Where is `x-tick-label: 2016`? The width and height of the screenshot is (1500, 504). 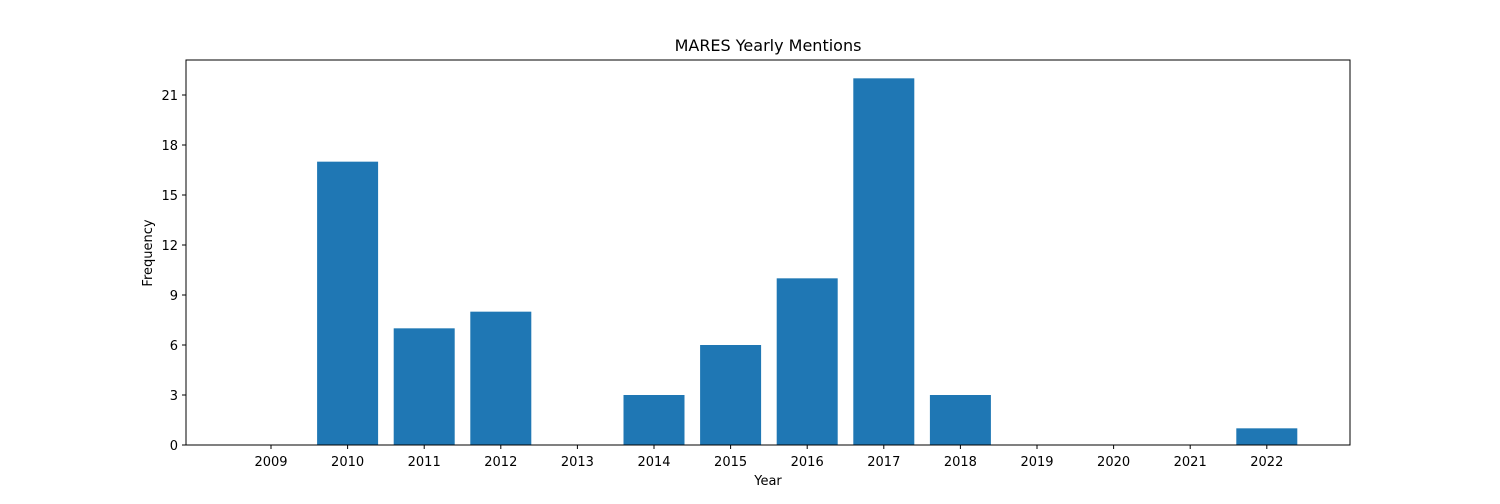
x-tick-label: 2016 is located at coordinates (807, 462).